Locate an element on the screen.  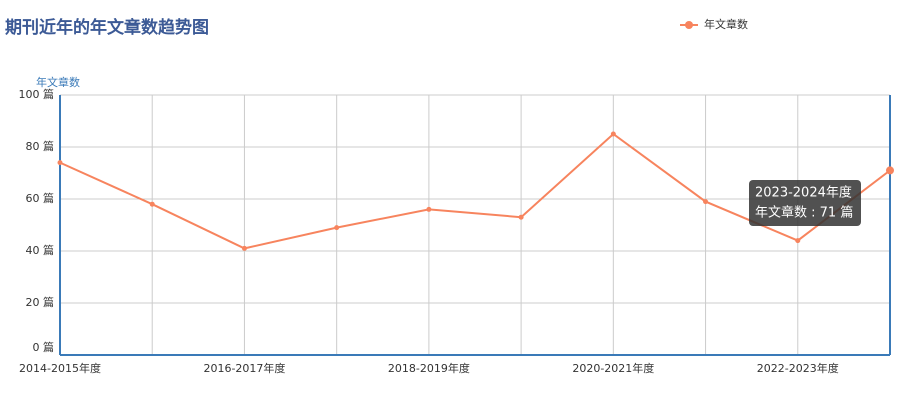
legend-label: 年文章数 is located at coordinates (726, 24).